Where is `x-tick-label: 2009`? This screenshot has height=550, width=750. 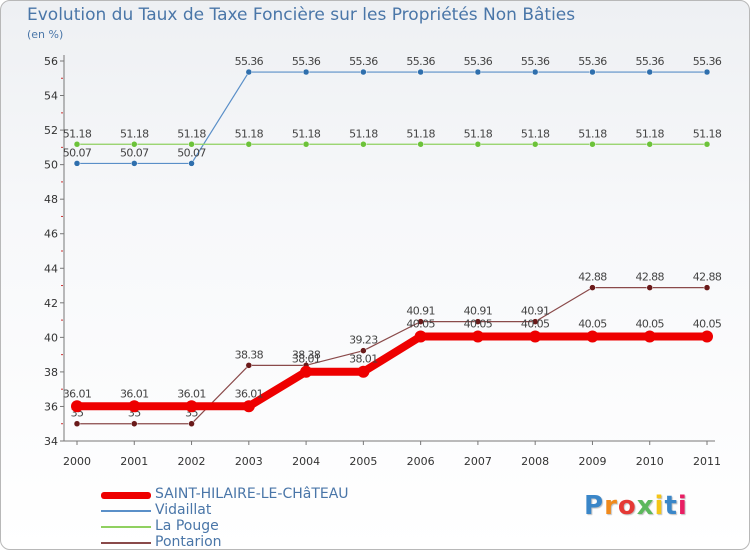
x-tick-label: 2009 is located at coordinates (592, 461).